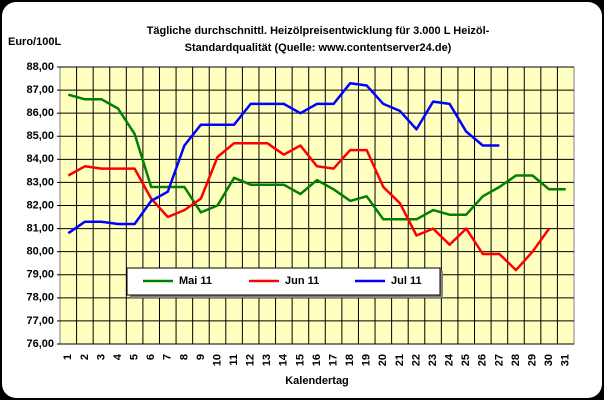  What do you see at coordinates (234, 360) in the screenshot?
I see `x-tick-label: 11` at bounding box center [234, 360].